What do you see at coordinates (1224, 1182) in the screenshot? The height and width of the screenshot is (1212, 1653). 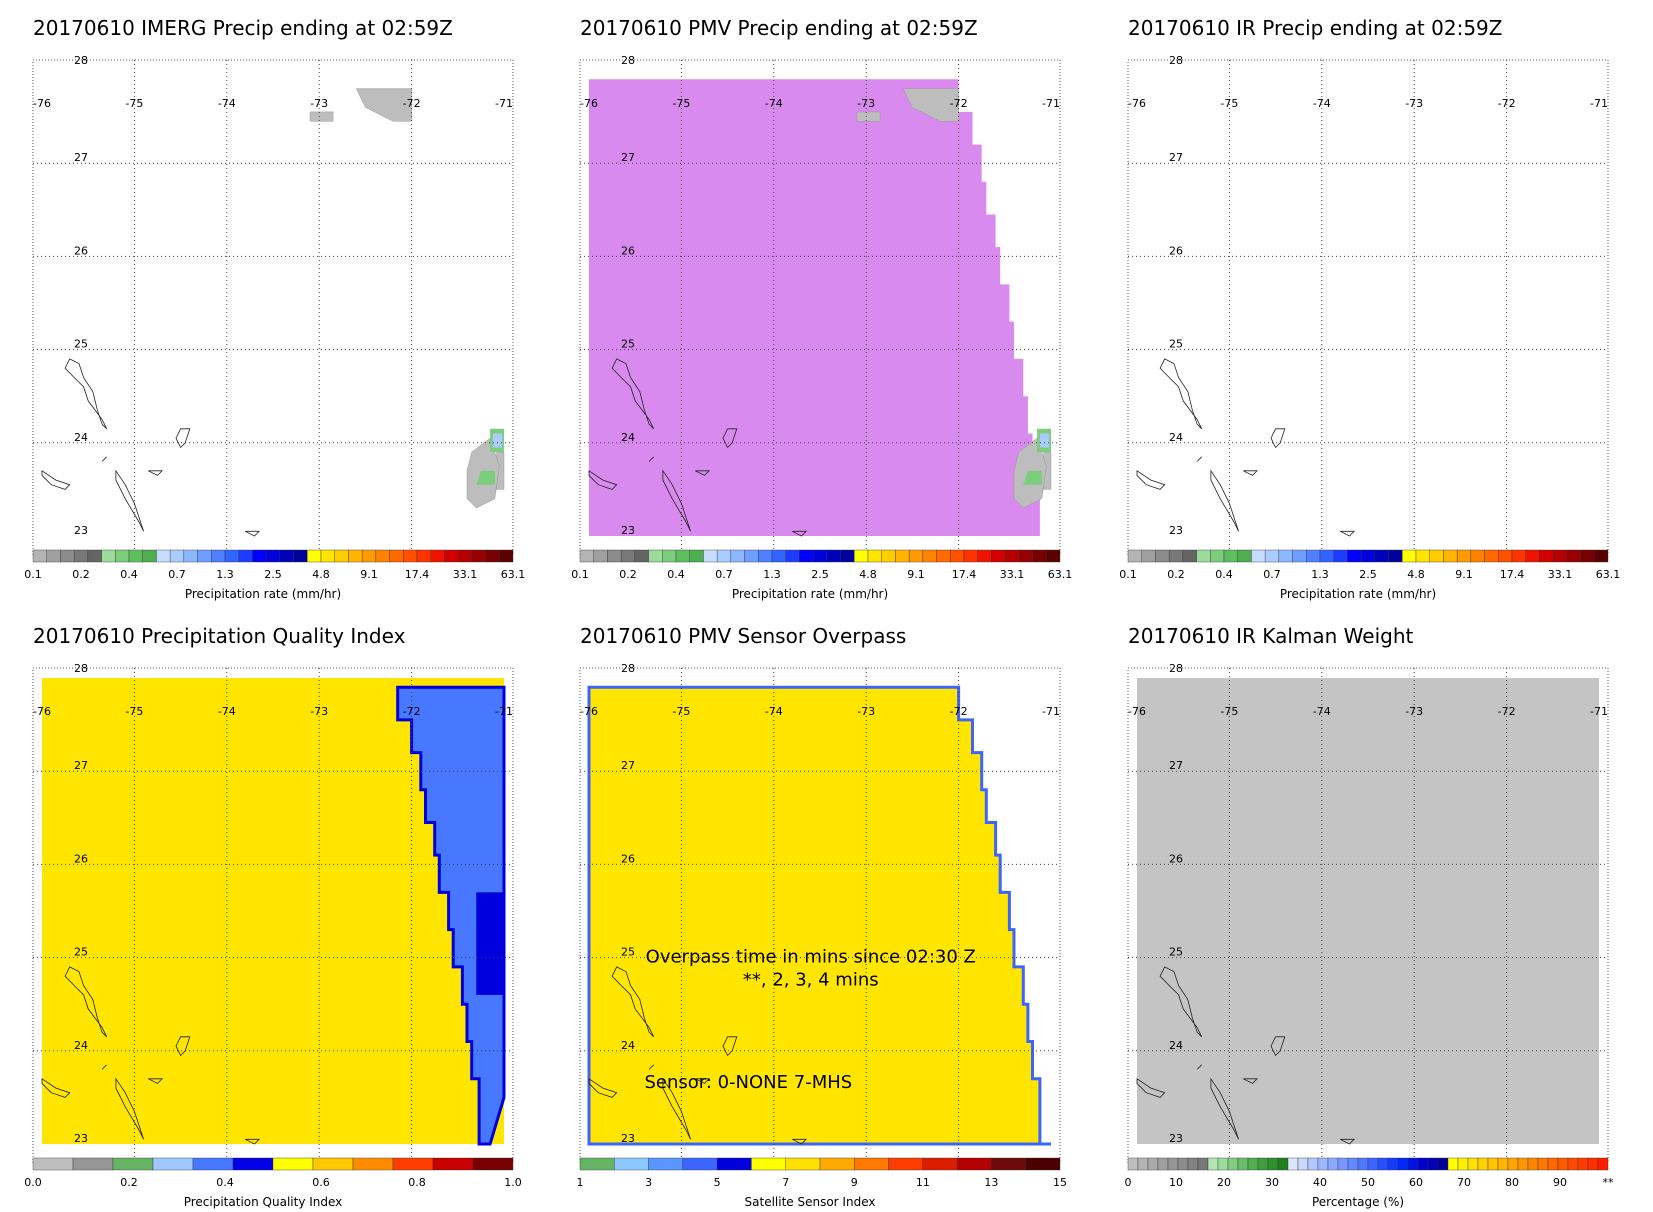 I see `colorbar-tick-label: 20` at bounding box center [1224, 1182].